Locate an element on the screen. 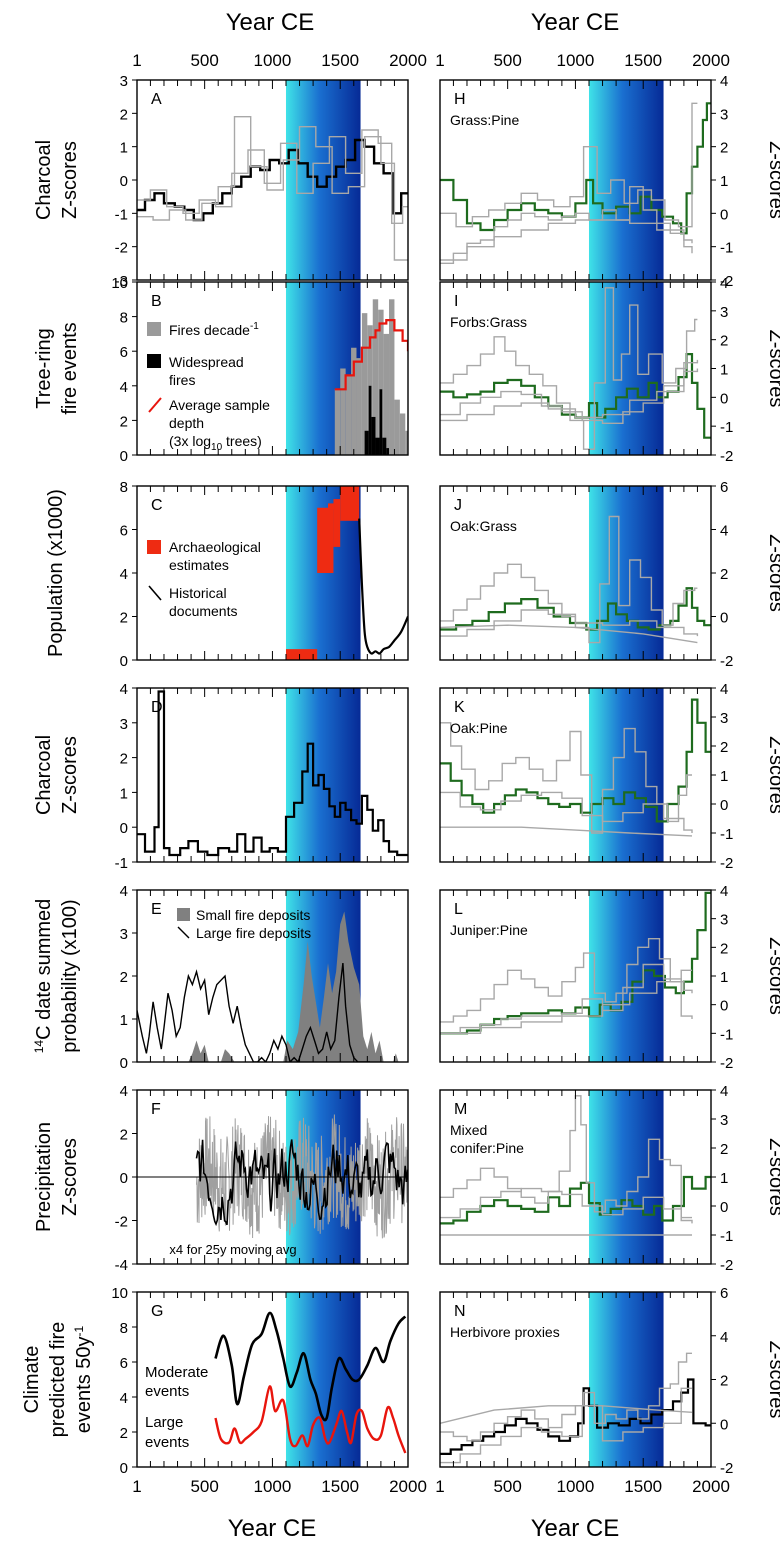 The height and width of the screenshot is (1546, 780). legend-label-moderate: Moderate is located at coordinates (176, 1372).